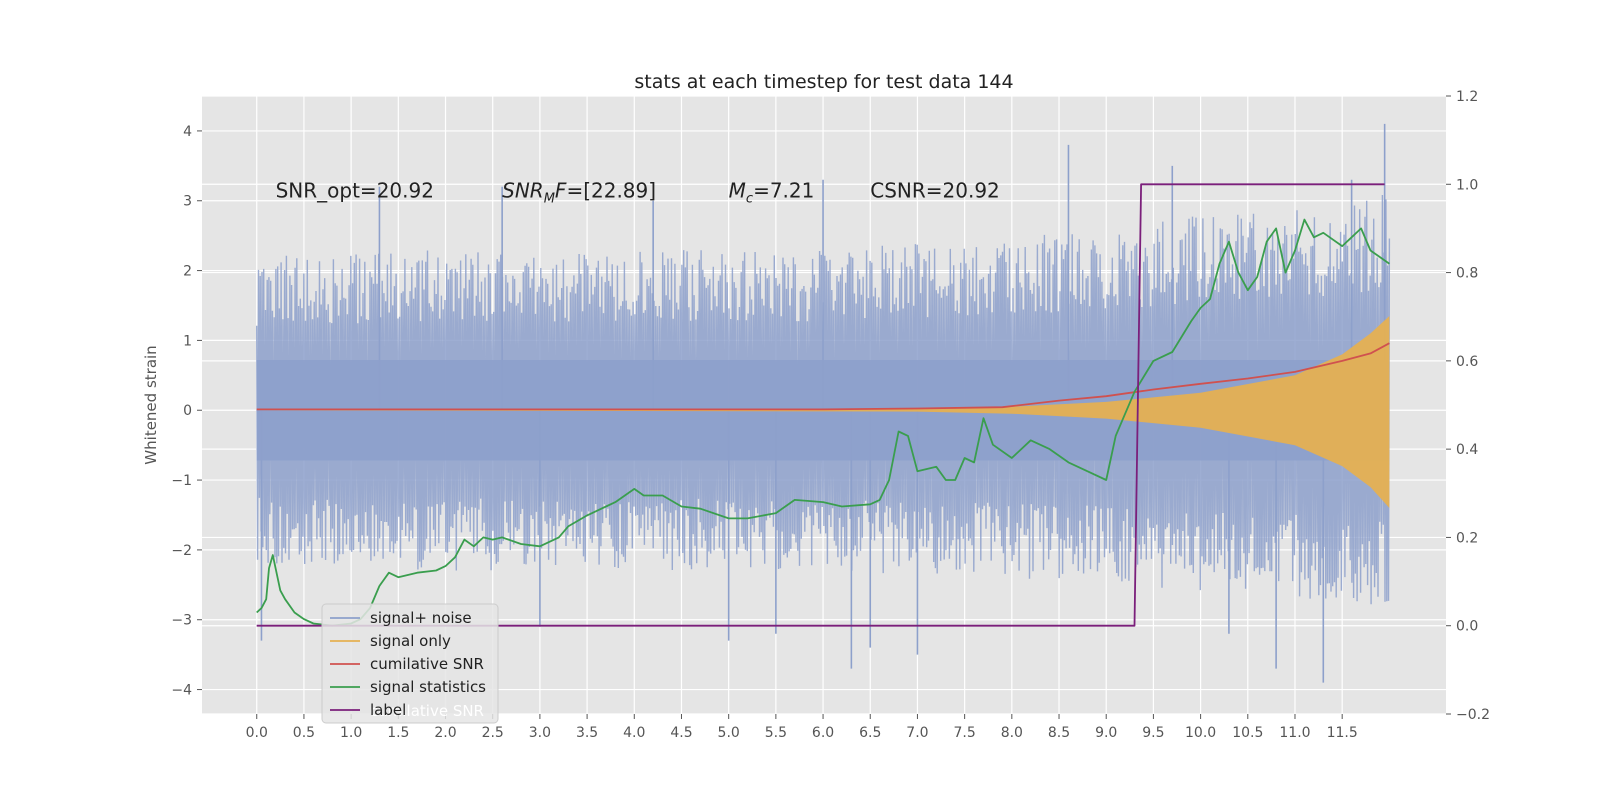 This screenshot has height=800, width=1600. Describe the element at coordinates (783, 190) in the screenshot. I see `annotation-tail: =7.21` at that location.